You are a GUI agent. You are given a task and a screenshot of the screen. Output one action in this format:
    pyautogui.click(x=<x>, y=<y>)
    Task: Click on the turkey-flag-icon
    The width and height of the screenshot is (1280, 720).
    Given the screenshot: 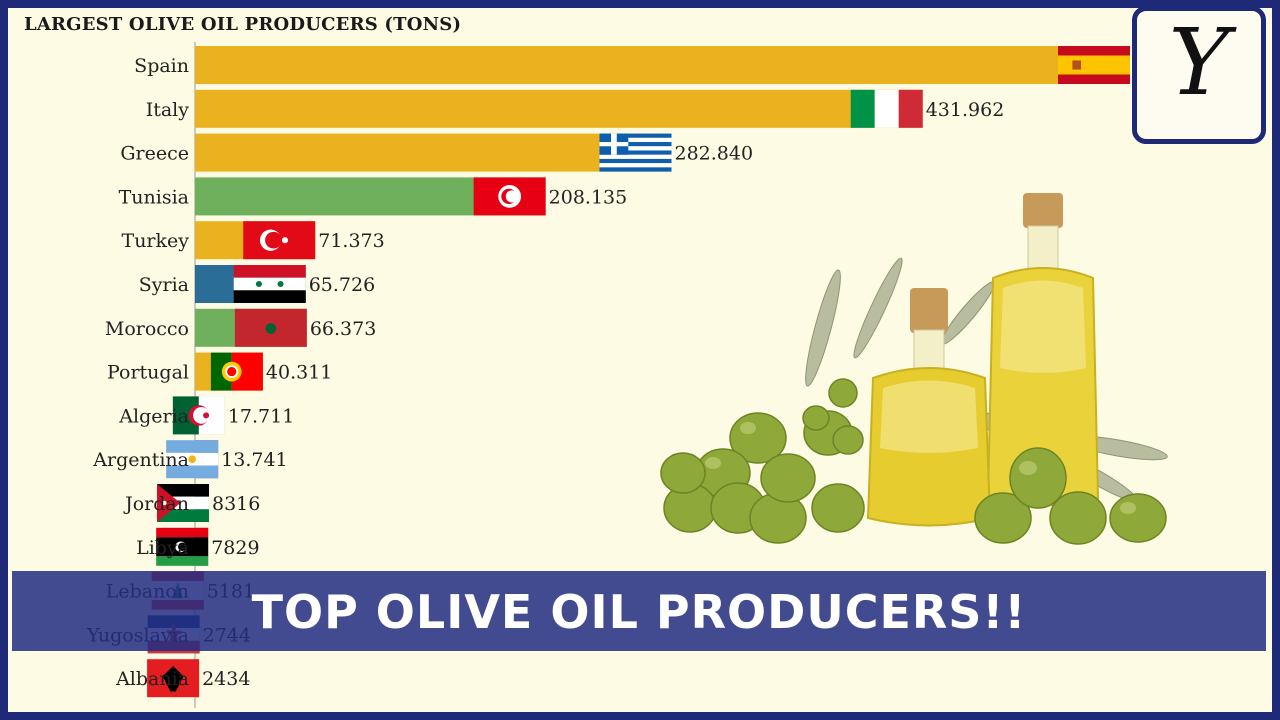 What is the action you would take?
    pyautogui.click(x=279, y=240)
    